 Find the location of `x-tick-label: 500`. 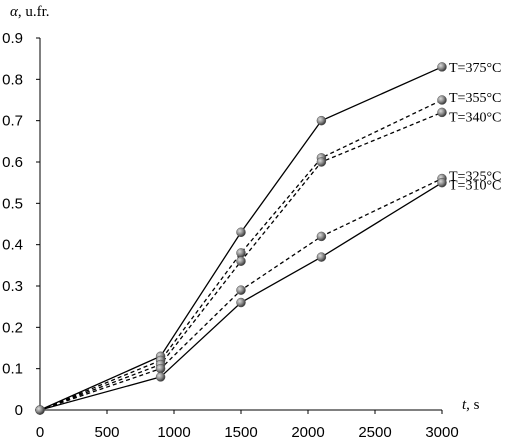

x-tick-label: 500 is located at coordinates (106, 432).